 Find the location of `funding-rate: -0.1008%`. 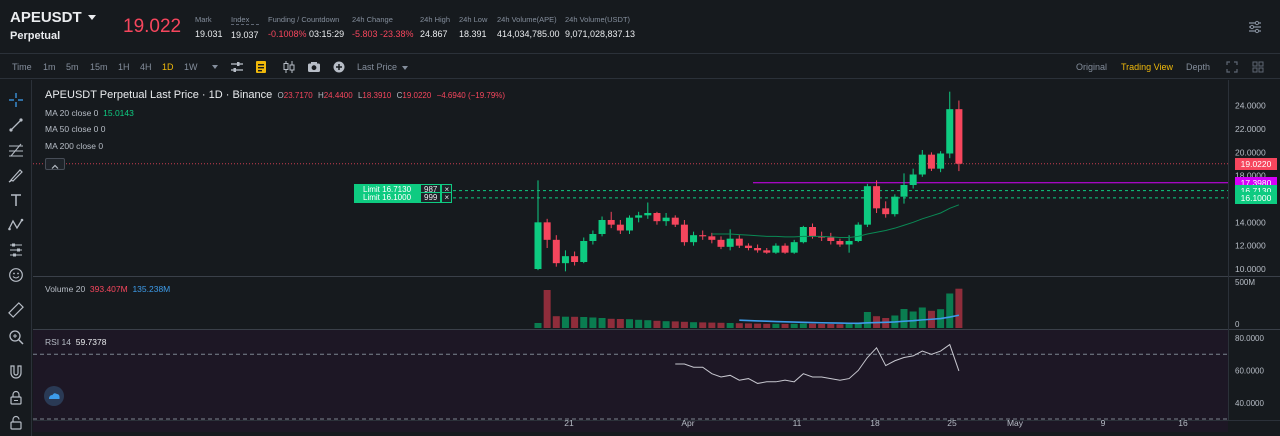

funding-rate: -0.1008% is located at coordinates (287, 34).